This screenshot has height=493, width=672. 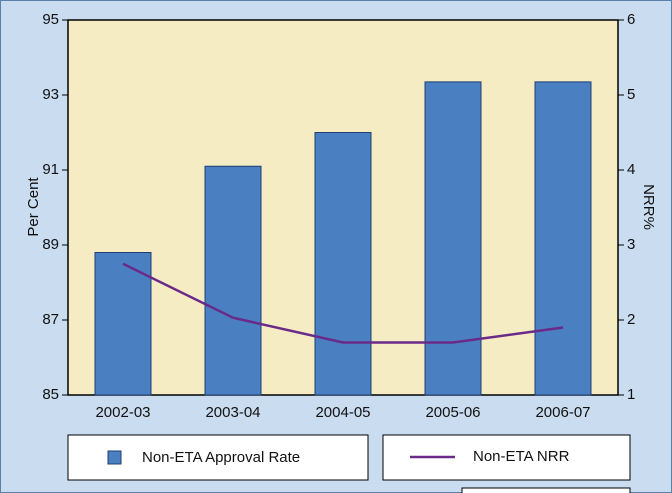 I want to click on line, so click(x=343, y=303).